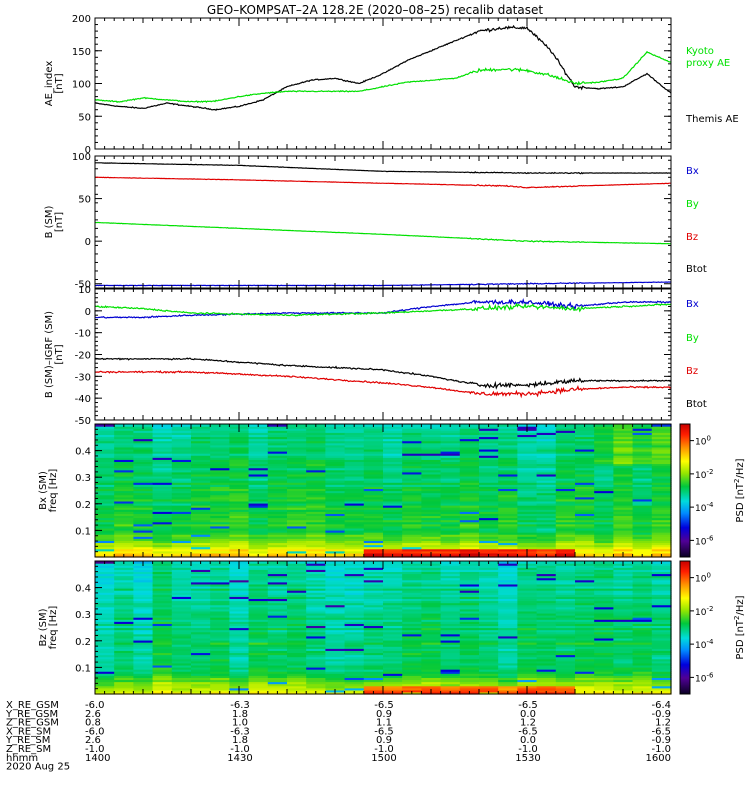  Describe the element at coordinates (704, 474) in the screenshot. I see `colorbar-tick-label: 10-2` at that location.